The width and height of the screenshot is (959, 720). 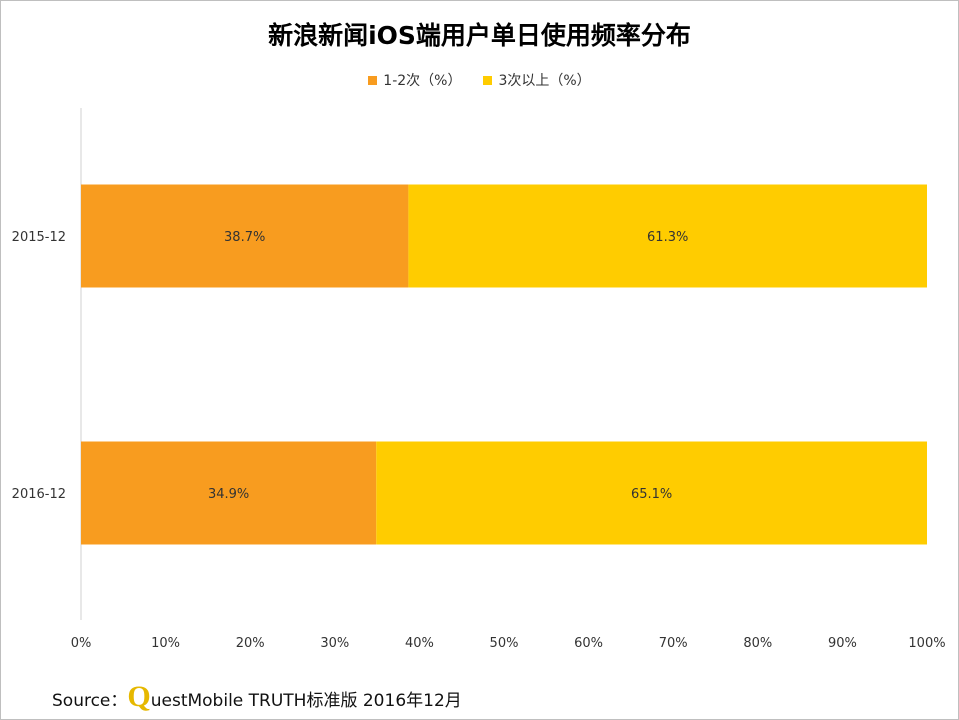 I want to click on x-tick-label: 30%, so click(x=334, y=643).